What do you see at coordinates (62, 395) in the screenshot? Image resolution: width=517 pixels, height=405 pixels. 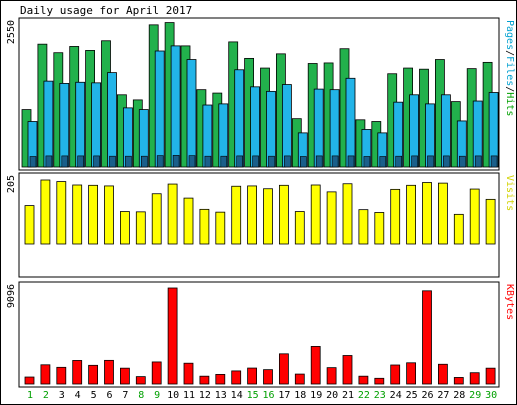 I see `day-label-3: 3` at bounding box center [62, 395].